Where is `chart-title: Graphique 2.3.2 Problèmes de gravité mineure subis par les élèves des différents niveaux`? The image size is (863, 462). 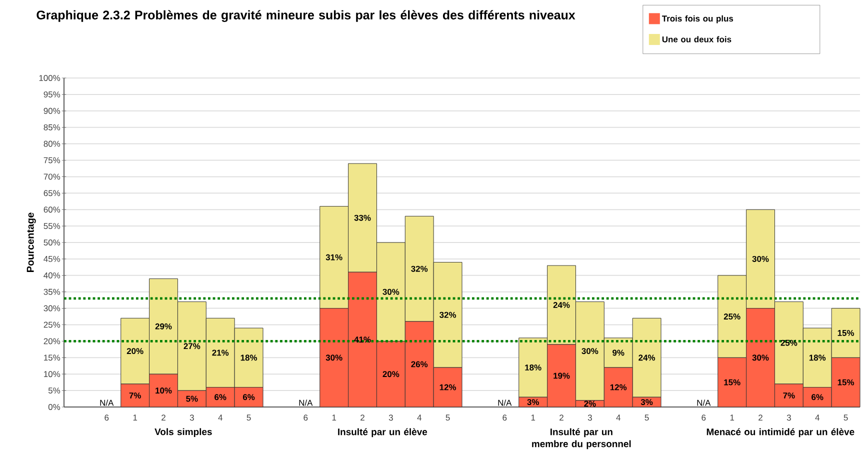
chart-title: Graphique 2.3.2 Problèmes de gravité mineure subis par les élèves des différents niveaux is located at coordinates (306, 16).